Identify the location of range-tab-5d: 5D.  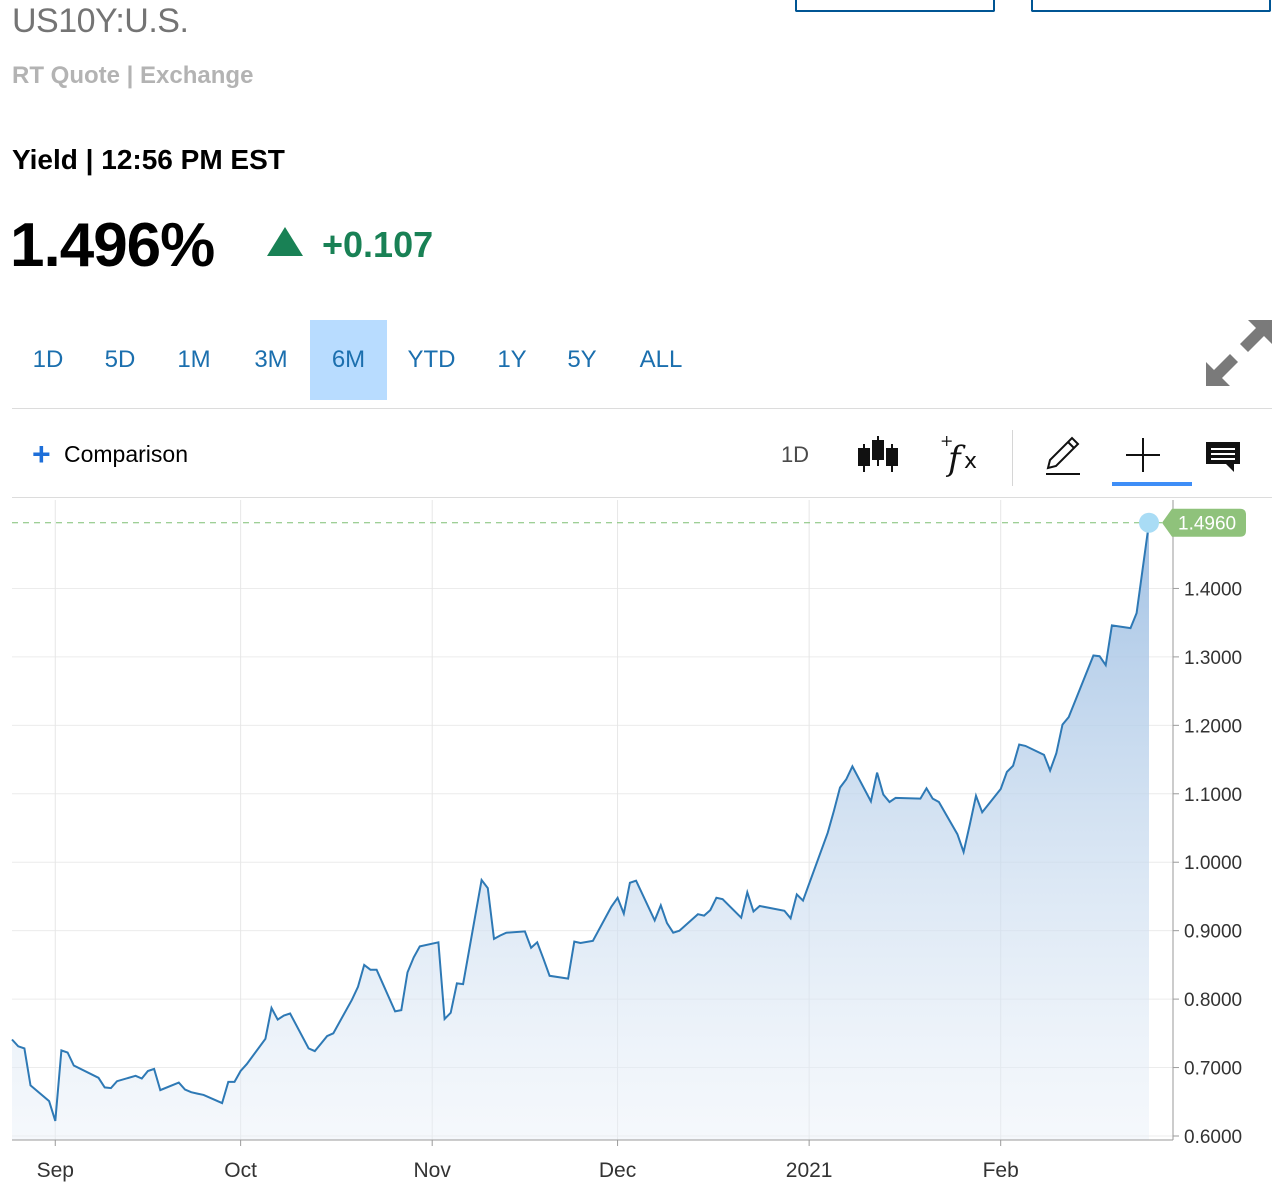
(120, 359).